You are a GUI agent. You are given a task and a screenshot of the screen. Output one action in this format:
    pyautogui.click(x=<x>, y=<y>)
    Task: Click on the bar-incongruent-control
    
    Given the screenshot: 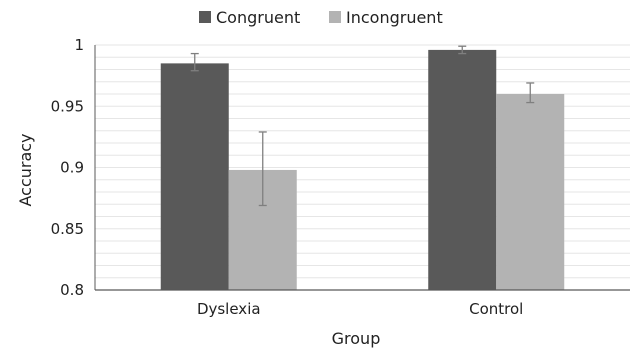 What is the action you would take?
    pyautogui.click(x=530, y=192)
    